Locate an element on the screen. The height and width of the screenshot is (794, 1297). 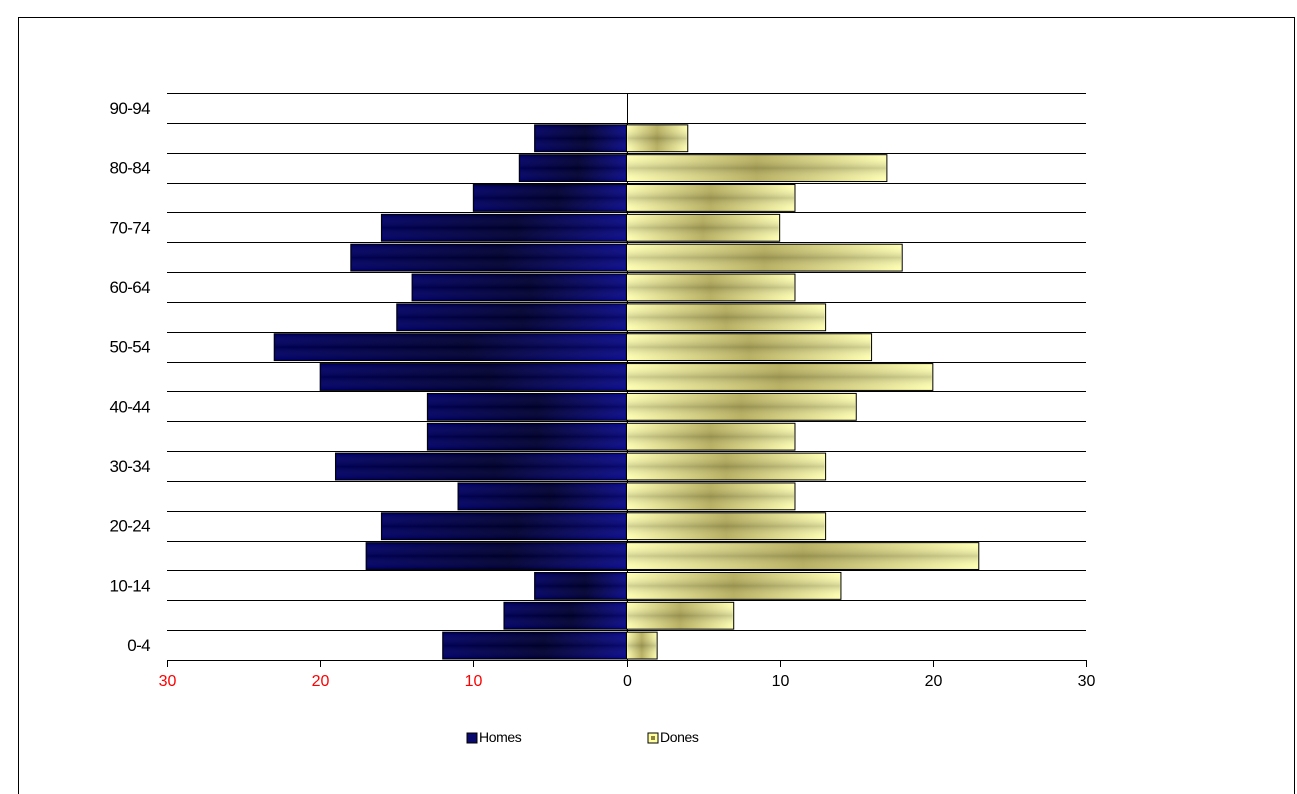
y-tick-label: 30-34 is located at coordinates (130, 466).